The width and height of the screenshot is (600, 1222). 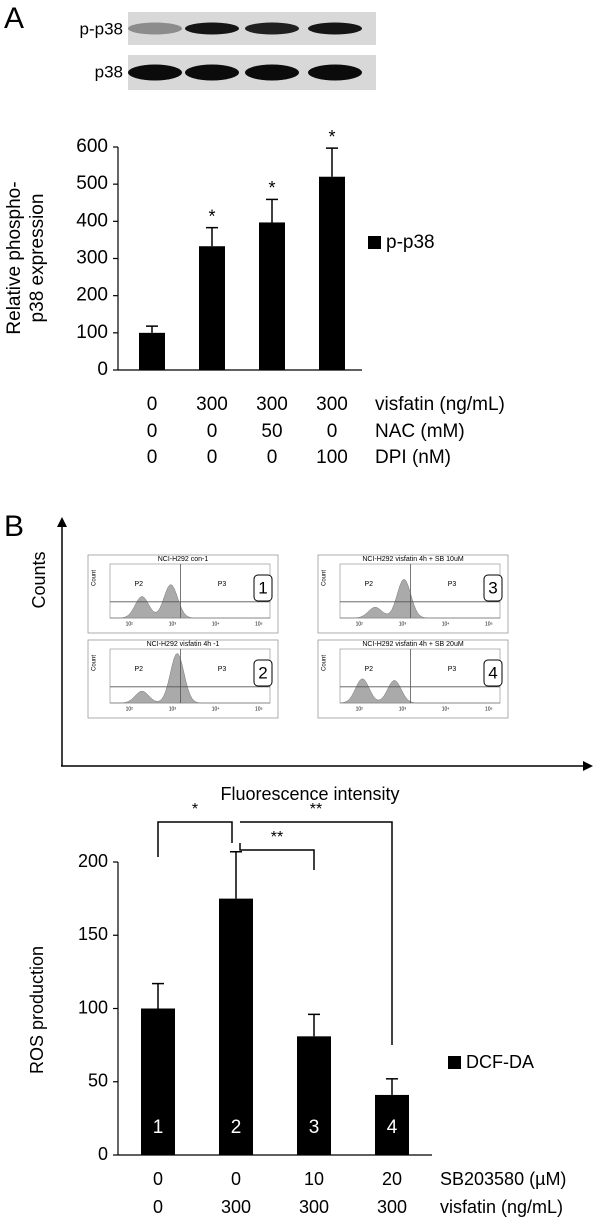 What do you see at coordinates (501, 1207) in the screenshot?
I see `x-row-label: visfatin (ng/mL)` at bounding box center [501, 1207].